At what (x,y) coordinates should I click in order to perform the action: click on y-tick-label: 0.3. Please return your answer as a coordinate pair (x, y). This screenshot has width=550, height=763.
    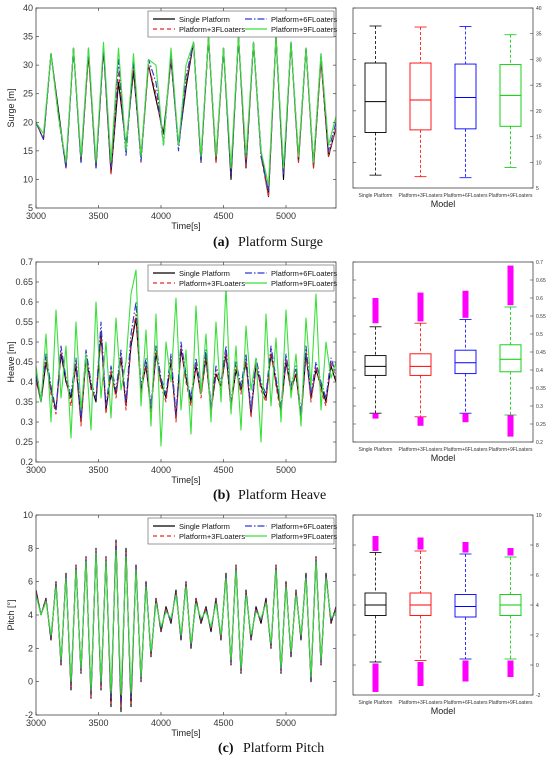
    Looking at the image, I should click on (26, 422).